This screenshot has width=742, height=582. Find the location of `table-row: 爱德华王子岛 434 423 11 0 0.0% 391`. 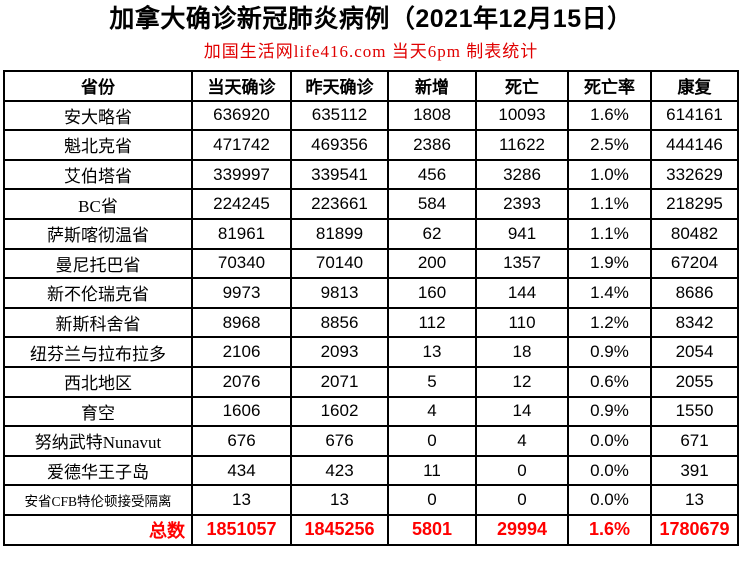

table-row: 爱德华王子岛 434 423 11 0 0.0% 391 is located at coordinates (371, 470).